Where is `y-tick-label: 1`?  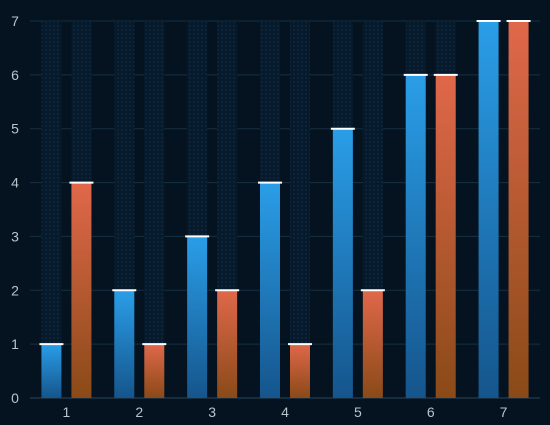
y-tick-label: 1 is located at coordinates (15, 344).